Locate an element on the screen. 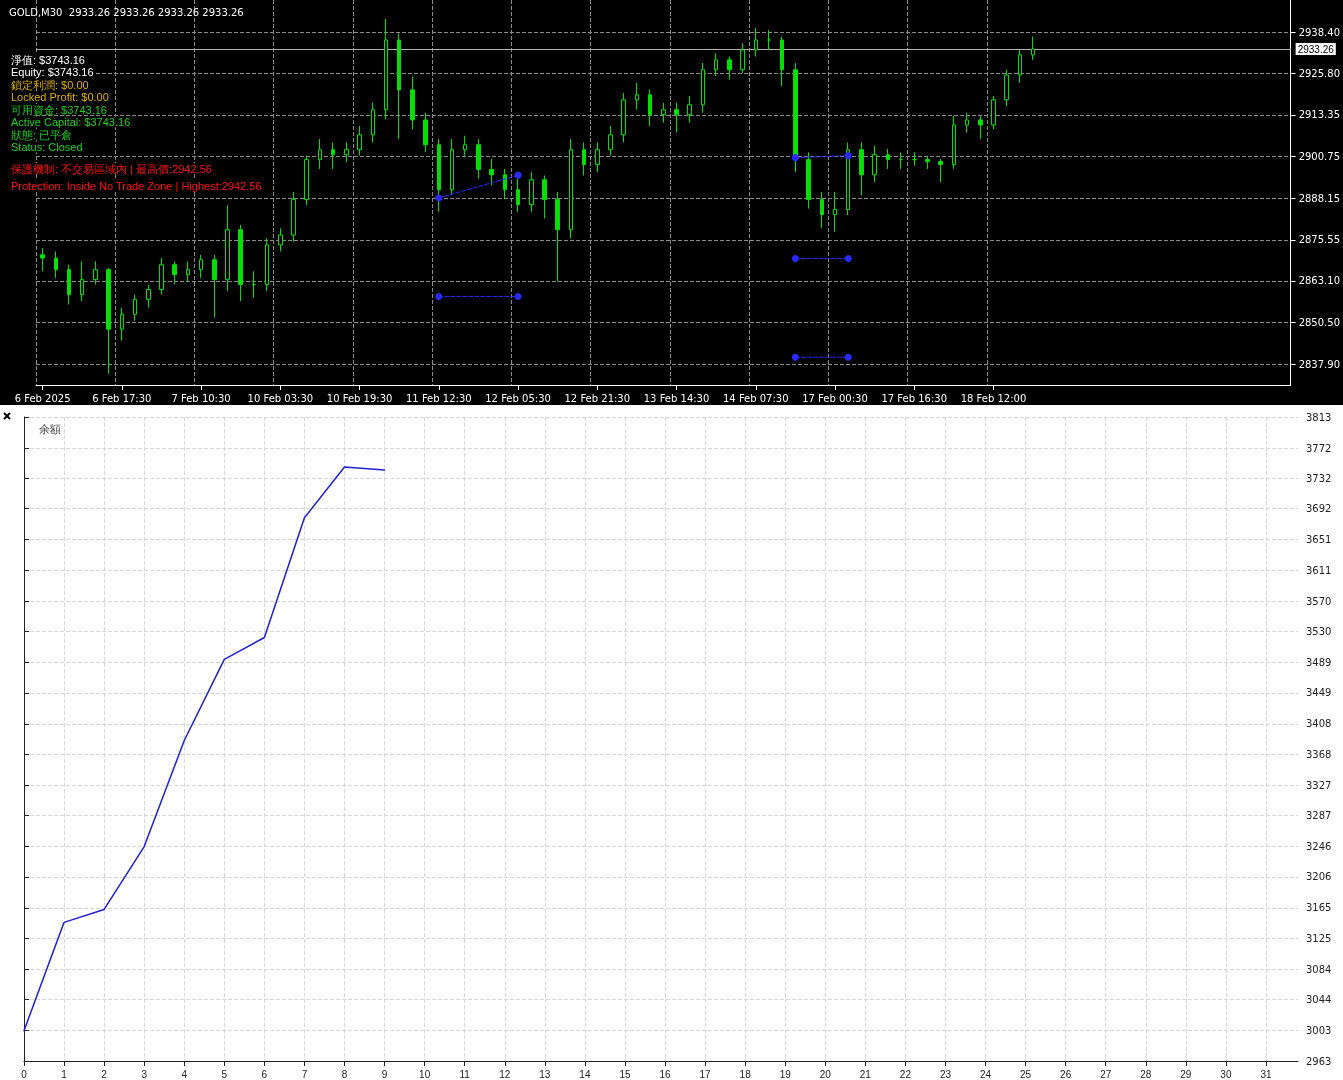  x-tick-label: 6 Feb 17:30 is located at coordinates (122, 398).